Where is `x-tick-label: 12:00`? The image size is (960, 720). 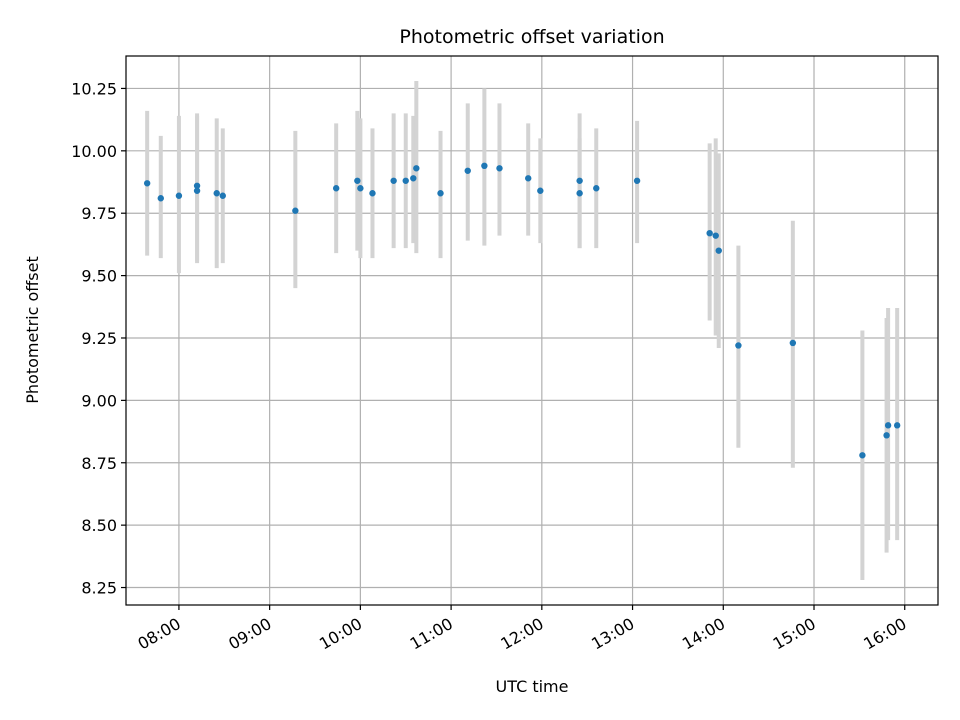 x-tick-label: 12:00 is located at coordinates (521, 634).